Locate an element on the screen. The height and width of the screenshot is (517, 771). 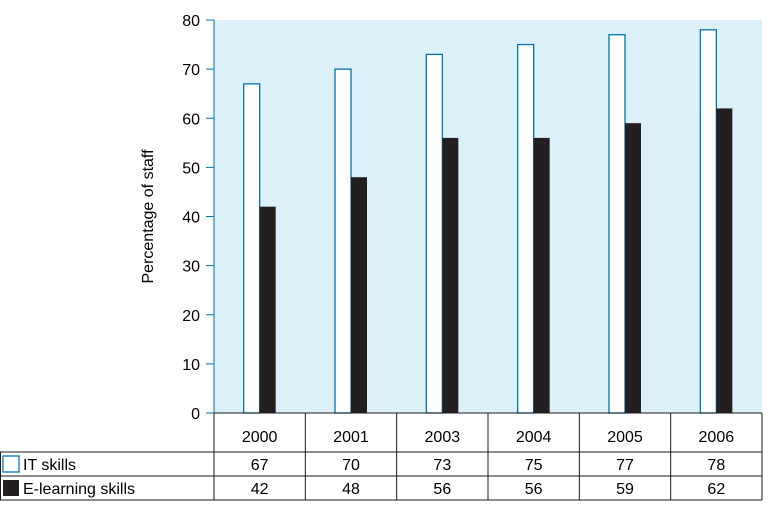
table-value: 42 is located at coordinates (260, 489).